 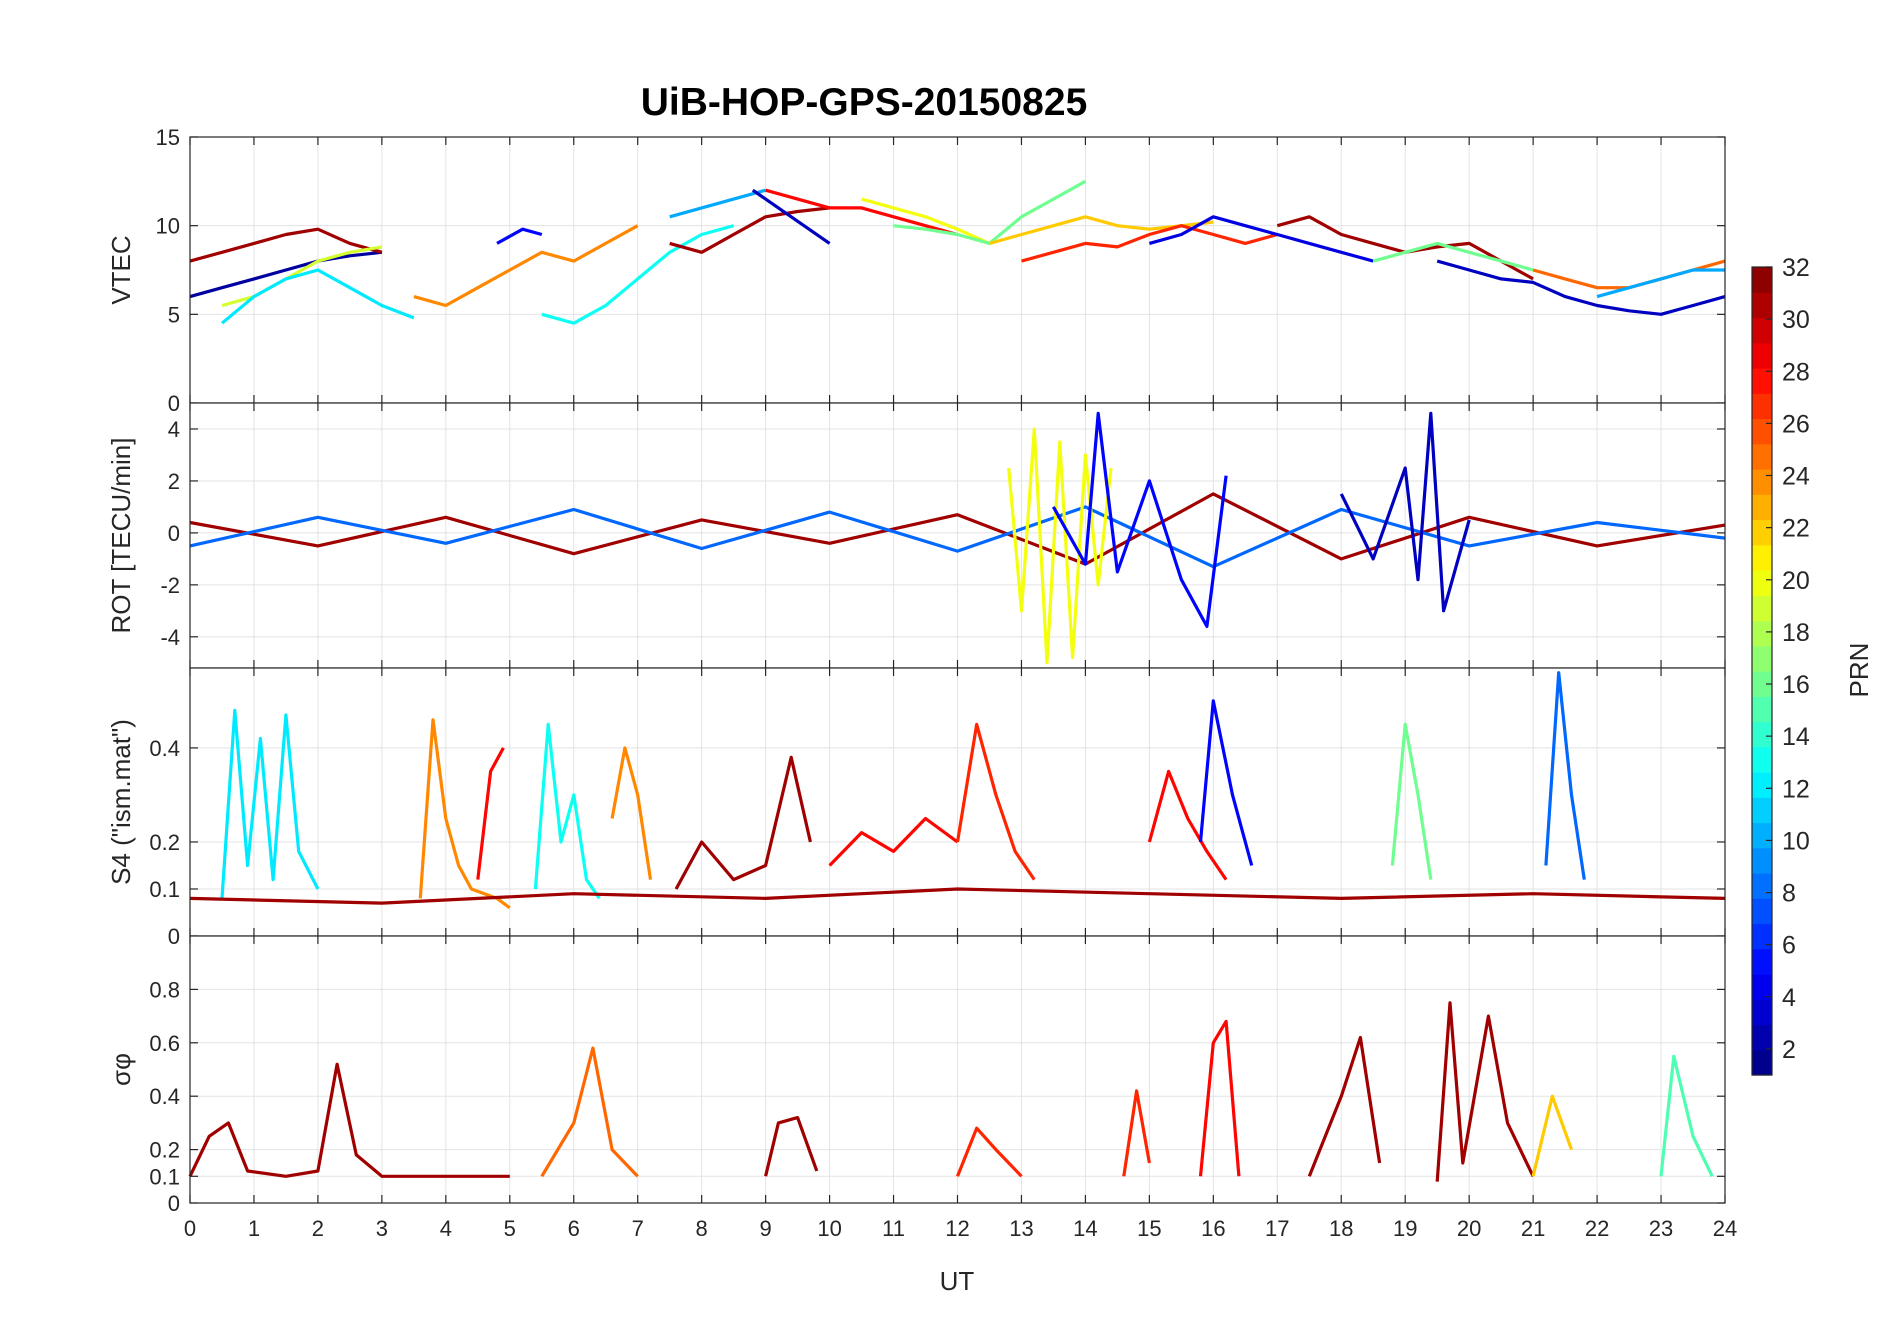 What do you see at coordinates (1796, 320) in the screenshot?
I see `colorbar-tick-label: 30` at bounding box center [1796, 320].